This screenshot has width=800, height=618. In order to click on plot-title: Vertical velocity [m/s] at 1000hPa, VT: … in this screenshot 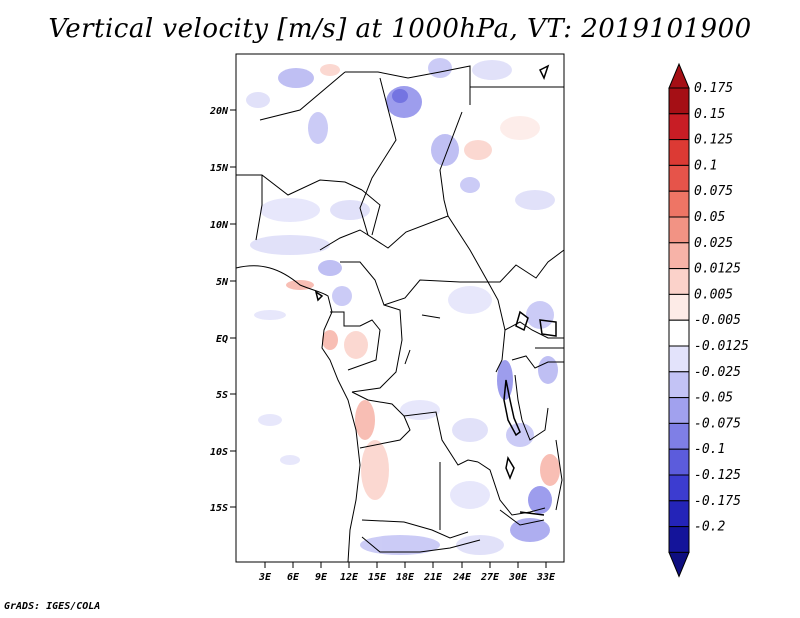, I will do `click(400, 29)`.